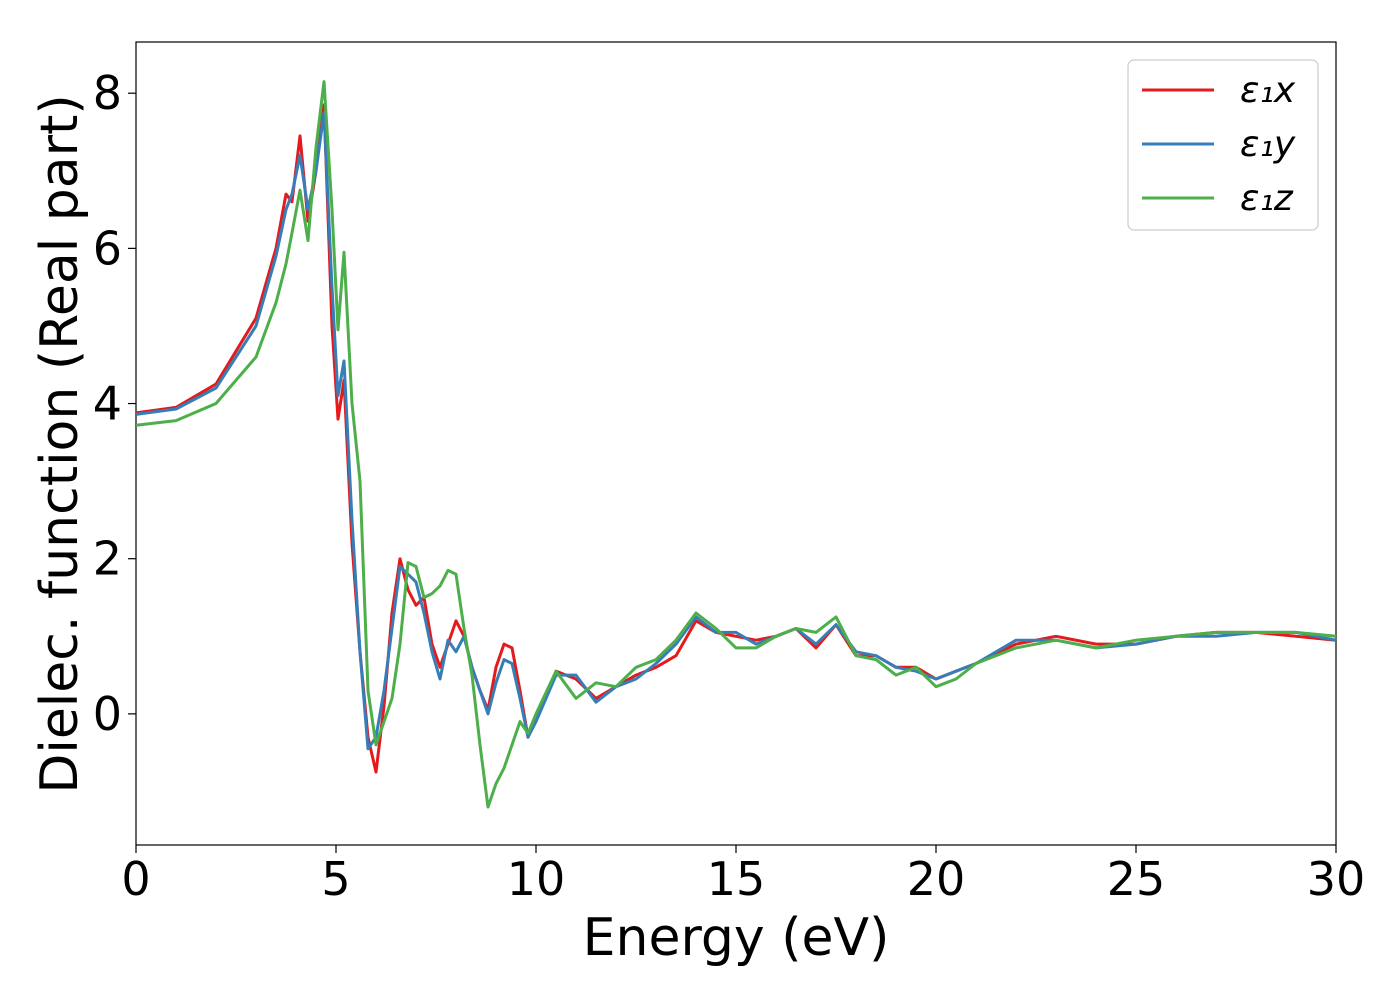 Image resolution: width=1400 pixels, height=1004 pixels. What do you see at coordinates (60, 443) in the screenshot?
I see `y-axis-label: Dielec. function (Real part)` at bounding box center [60, 443].